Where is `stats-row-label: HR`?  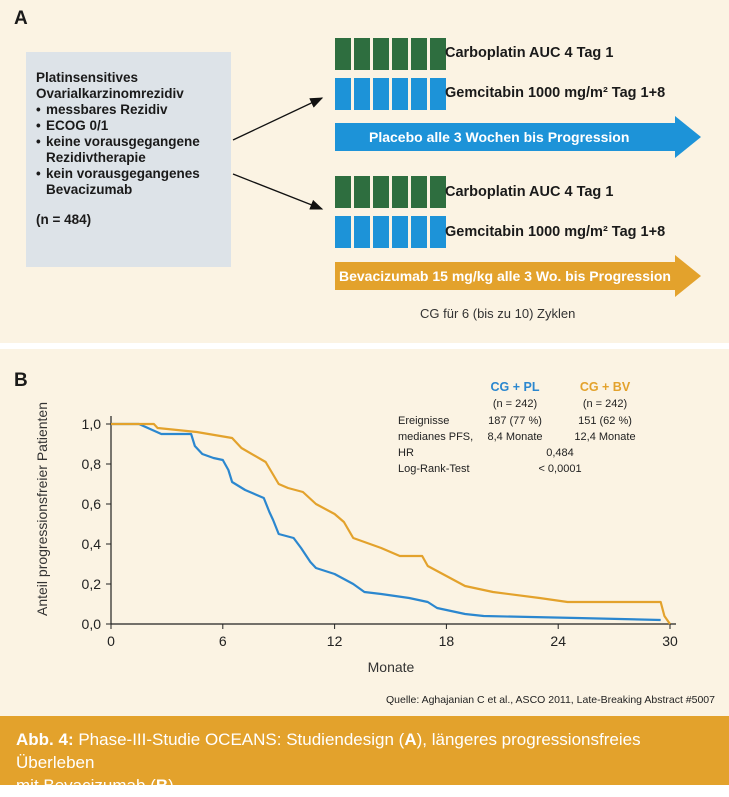
stats-row-label: HR is located at coordinates (406, 453).